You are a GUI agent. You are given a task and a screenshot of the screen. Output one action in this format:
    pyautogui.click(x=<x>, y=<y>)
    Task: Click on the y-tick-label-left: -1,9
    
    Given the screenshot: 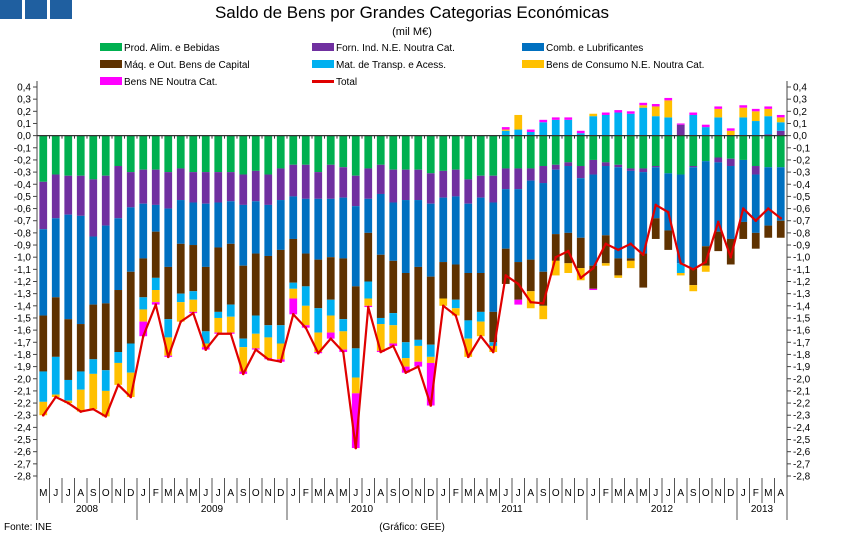 What is the action you would take?
    pyautogui.click(x=23, y=367)
    